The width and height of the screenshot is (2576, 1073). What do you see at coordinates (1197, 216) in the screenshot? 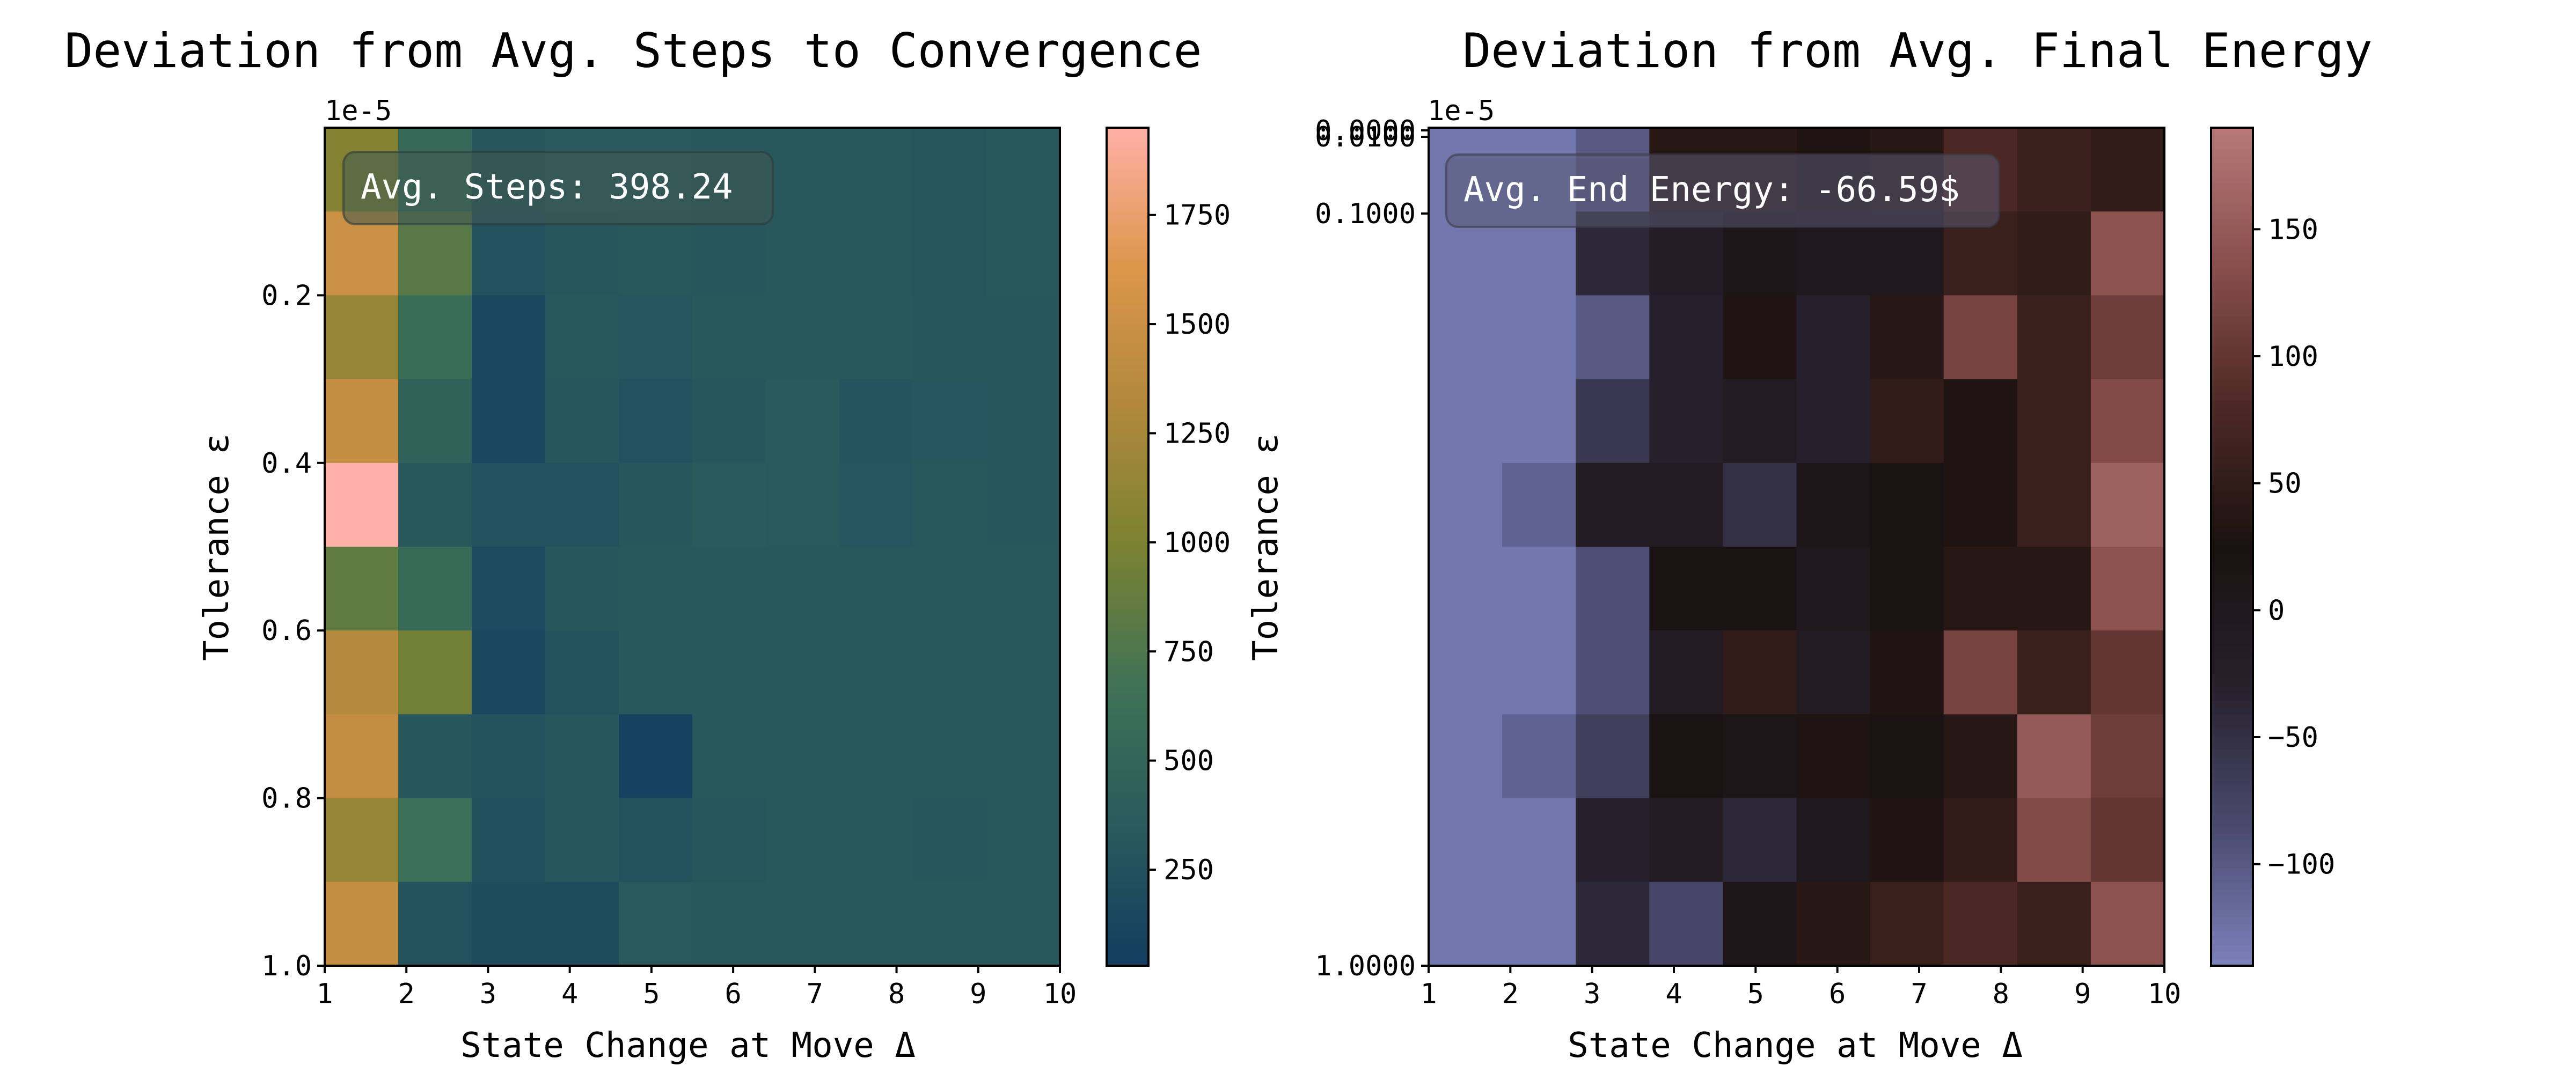
I see `colorbar-tick-label: 1750` at bounding box center [1197, 216].